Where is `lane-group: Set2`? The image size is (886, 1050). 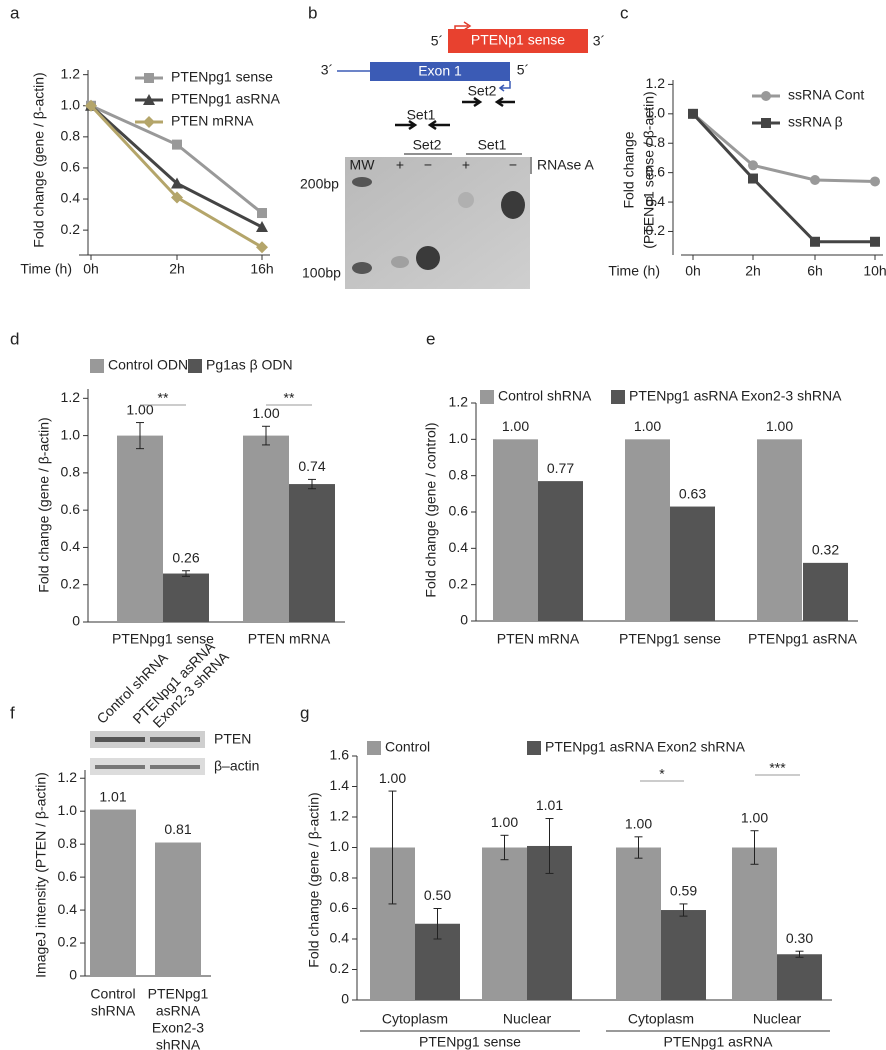 lane-group: Set2 is located at coordinates (427, 145).